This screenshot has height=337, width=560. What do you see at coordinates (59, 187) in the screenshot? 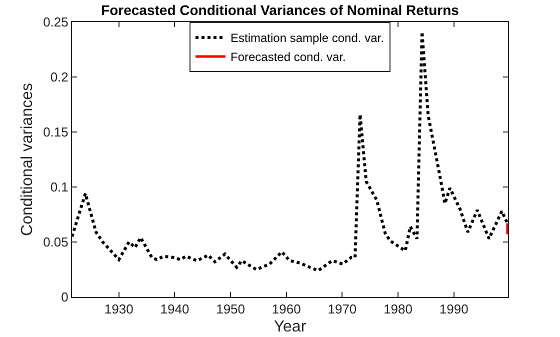
I see `y-tick-label: 0.1` at bounding box center [59, 187].